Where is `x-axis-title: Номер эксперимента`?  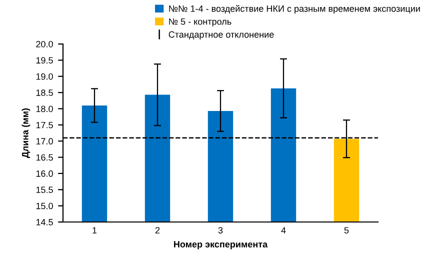
x-axis-title: Номер эксперимента is located at coordinates (221, 245).